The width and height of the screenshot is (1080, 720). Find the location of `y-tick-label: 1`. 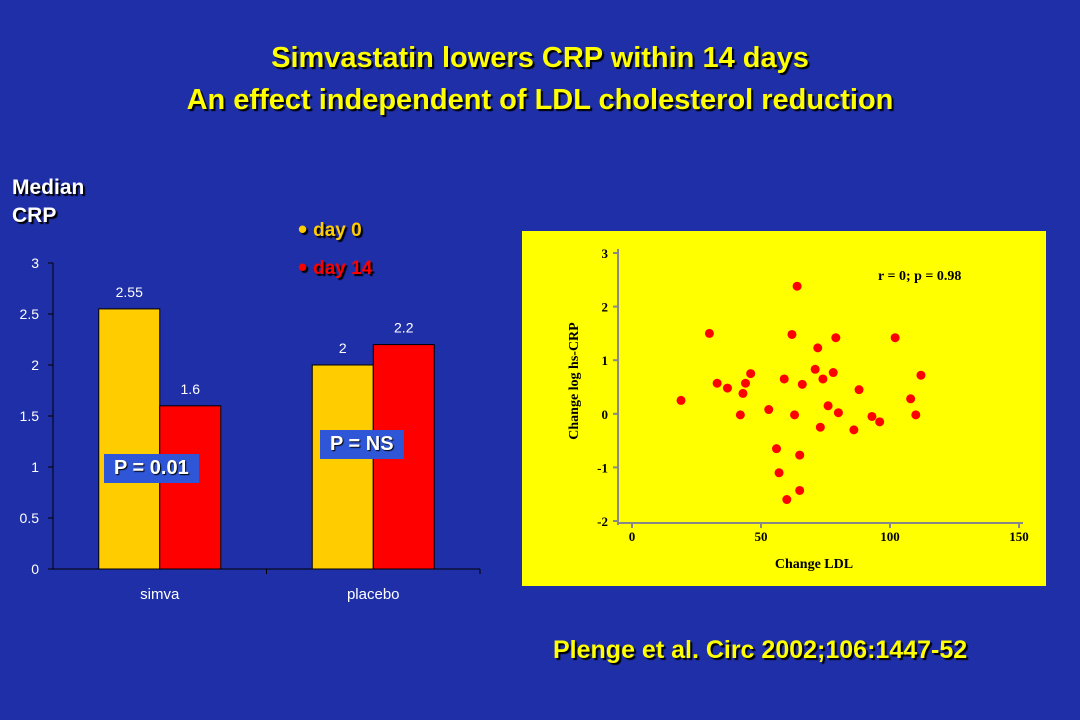

y-tick-label: 1 is located at coordinates (35, 467).